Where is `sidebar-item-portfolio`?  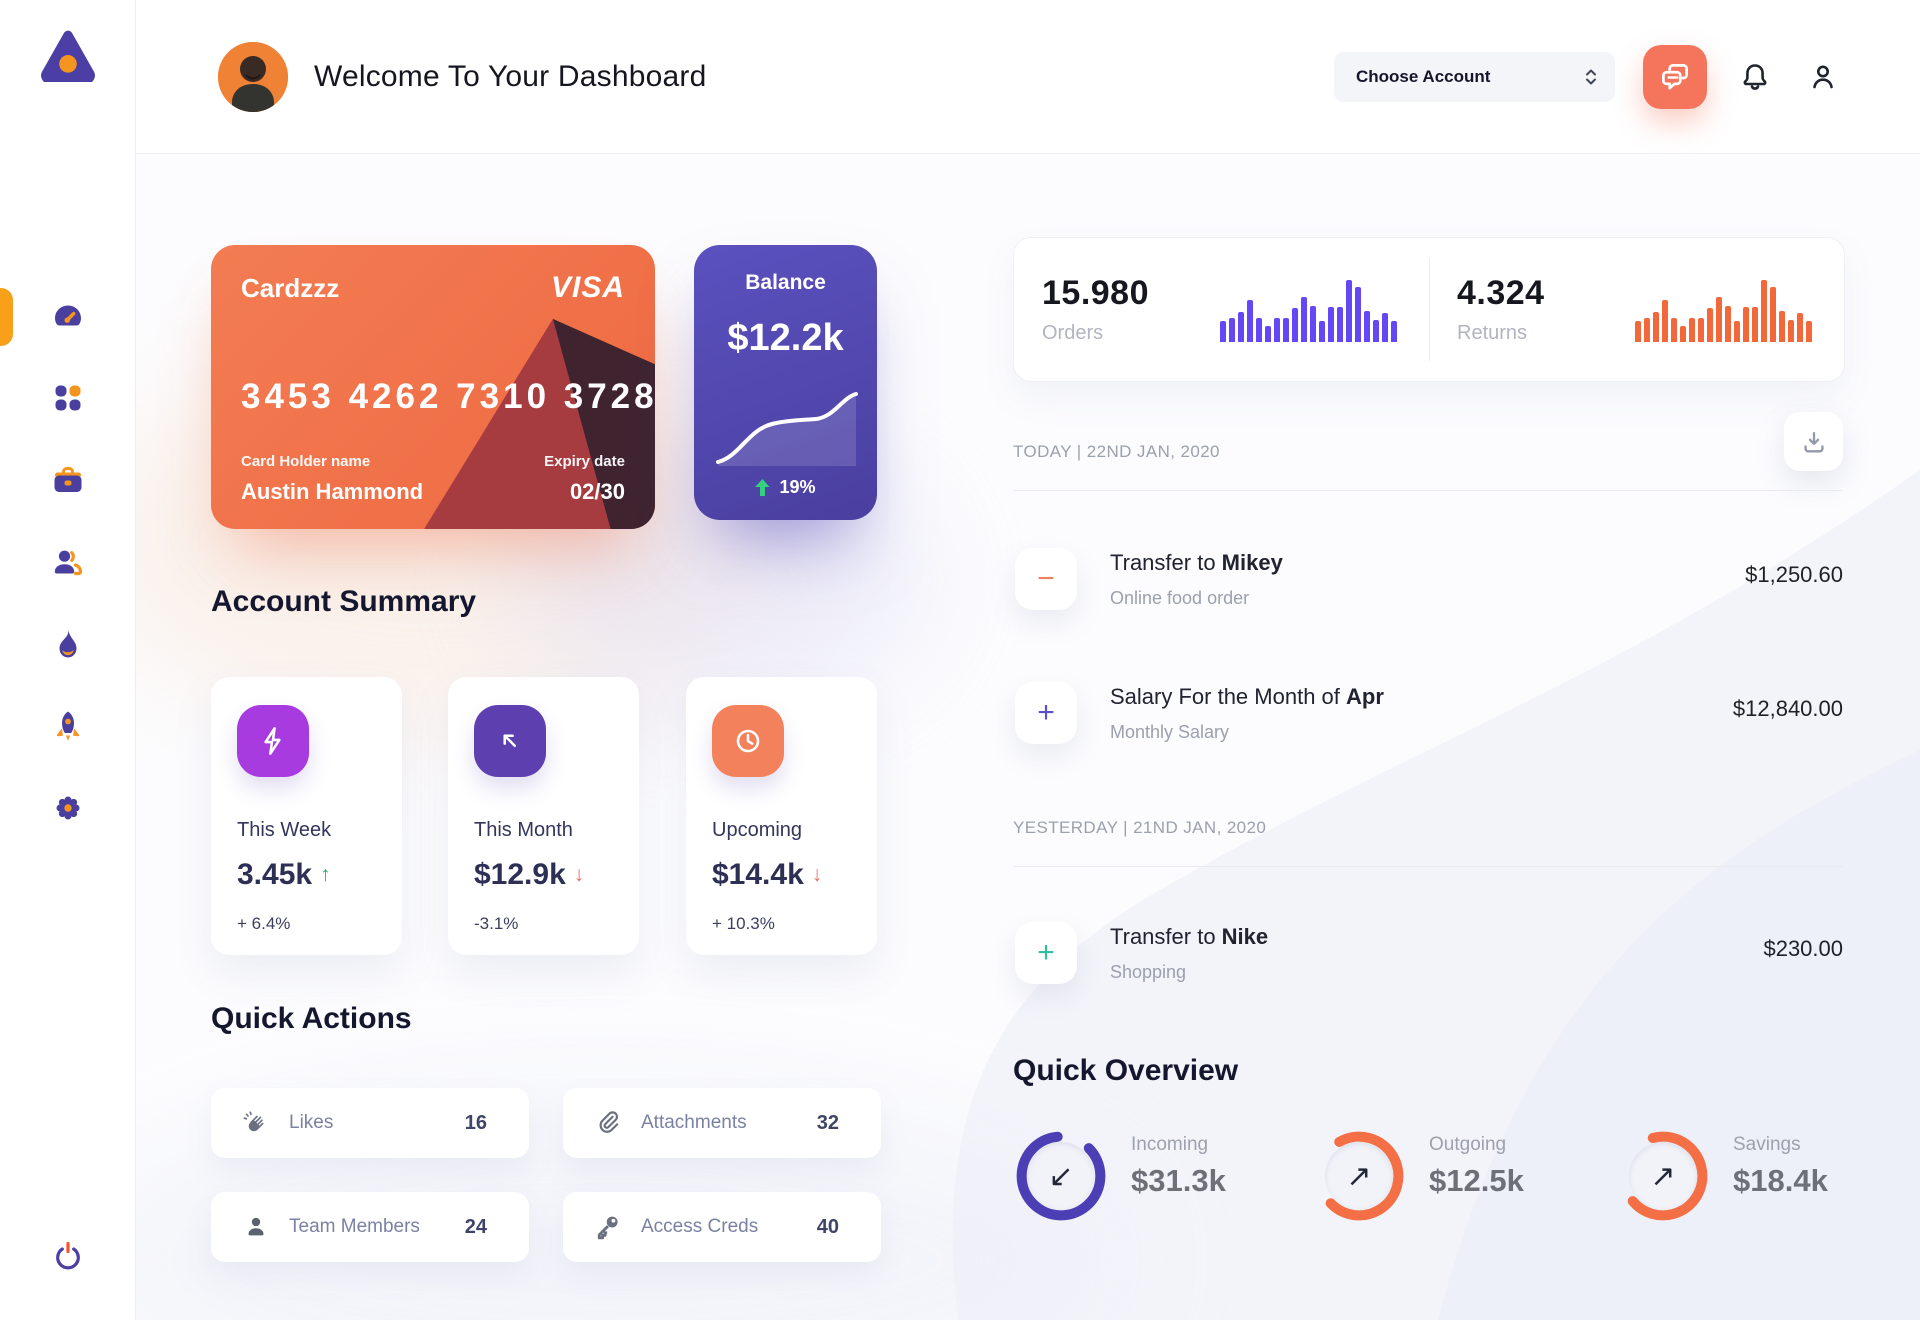 sidebar-item-portfolio is located at coordinates (68, 480).